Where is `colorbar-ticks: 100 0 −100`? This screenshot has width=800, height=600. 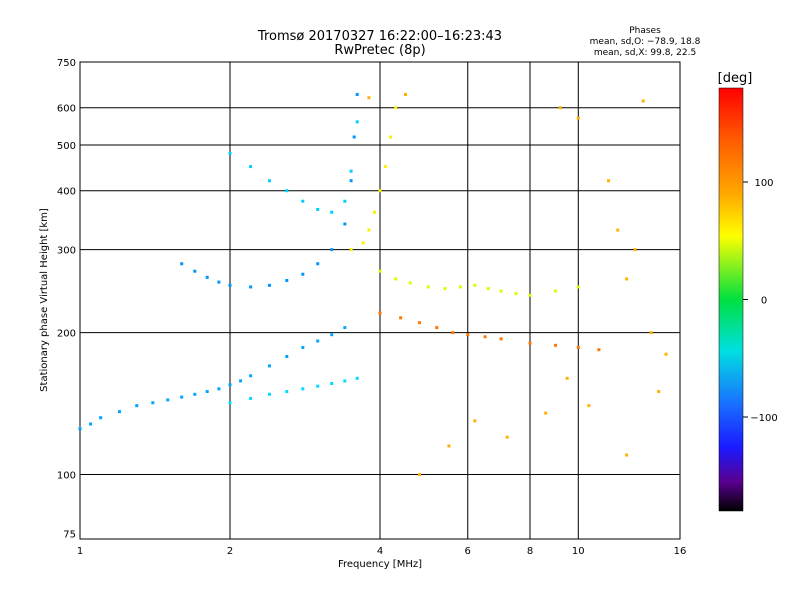
colorbar-ticks: 100 0 −100 is located at coordinates (760, 301).